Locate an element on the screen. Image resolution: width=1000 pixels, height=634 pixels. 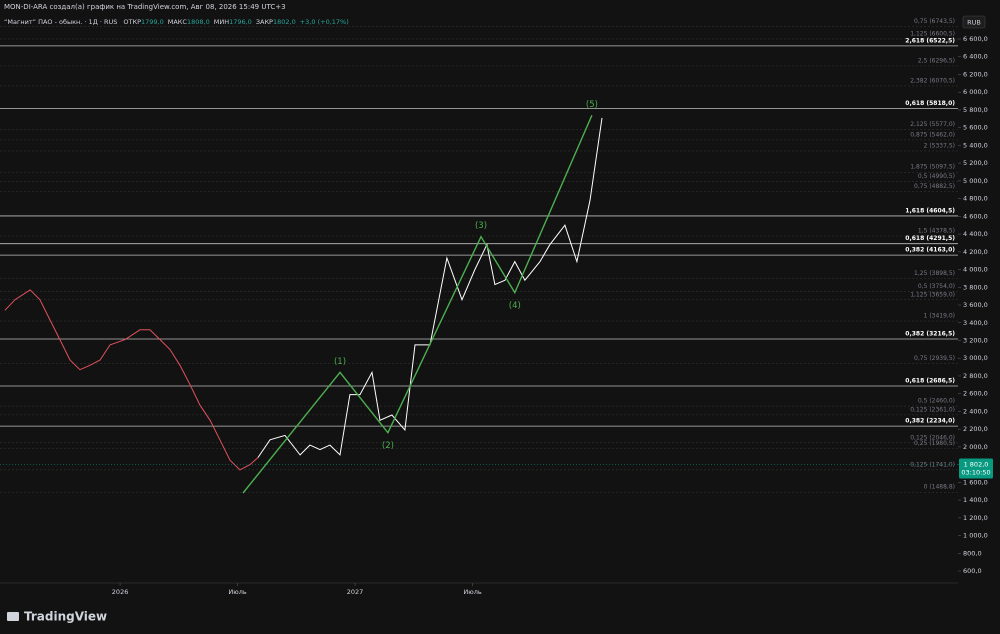
wave-label: (3) is located at coordinates (481, 226).